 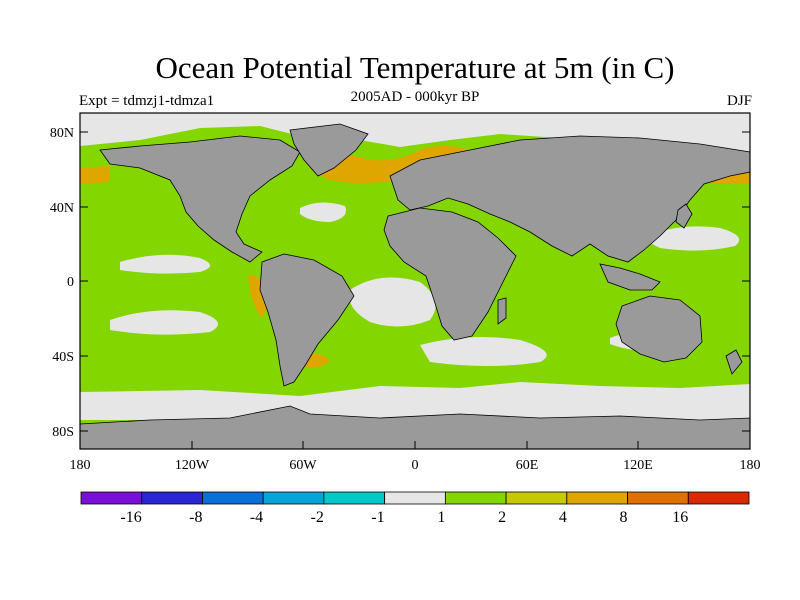 I want to click on chart-title: Ocean Potential Temperature at 5m (in C), so click(x=415, y=67).